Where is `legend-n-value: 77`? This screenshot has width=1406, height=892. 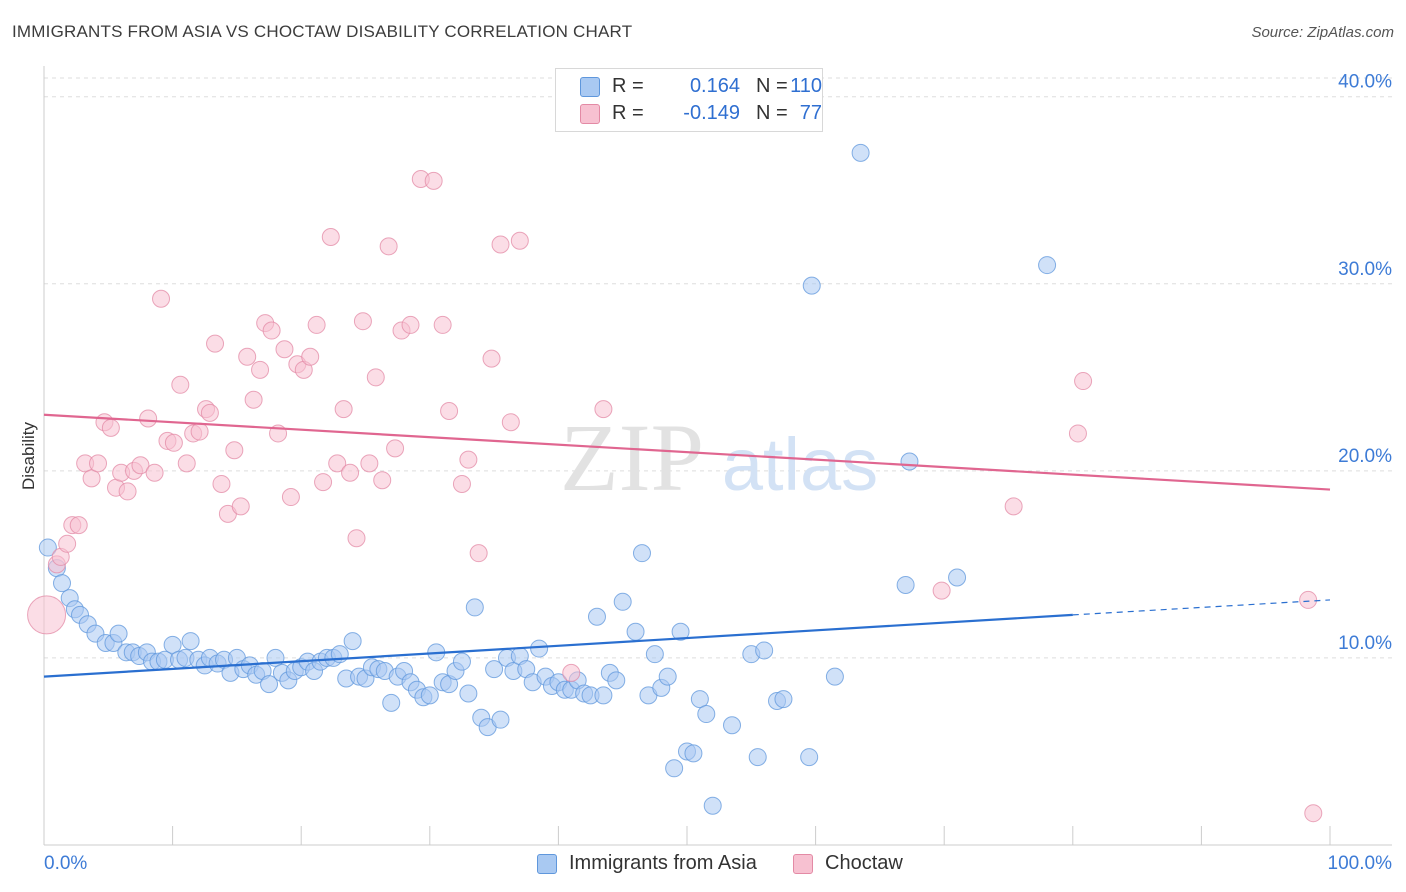
legend-n-value: 77 is located at coordinates (810, 113).